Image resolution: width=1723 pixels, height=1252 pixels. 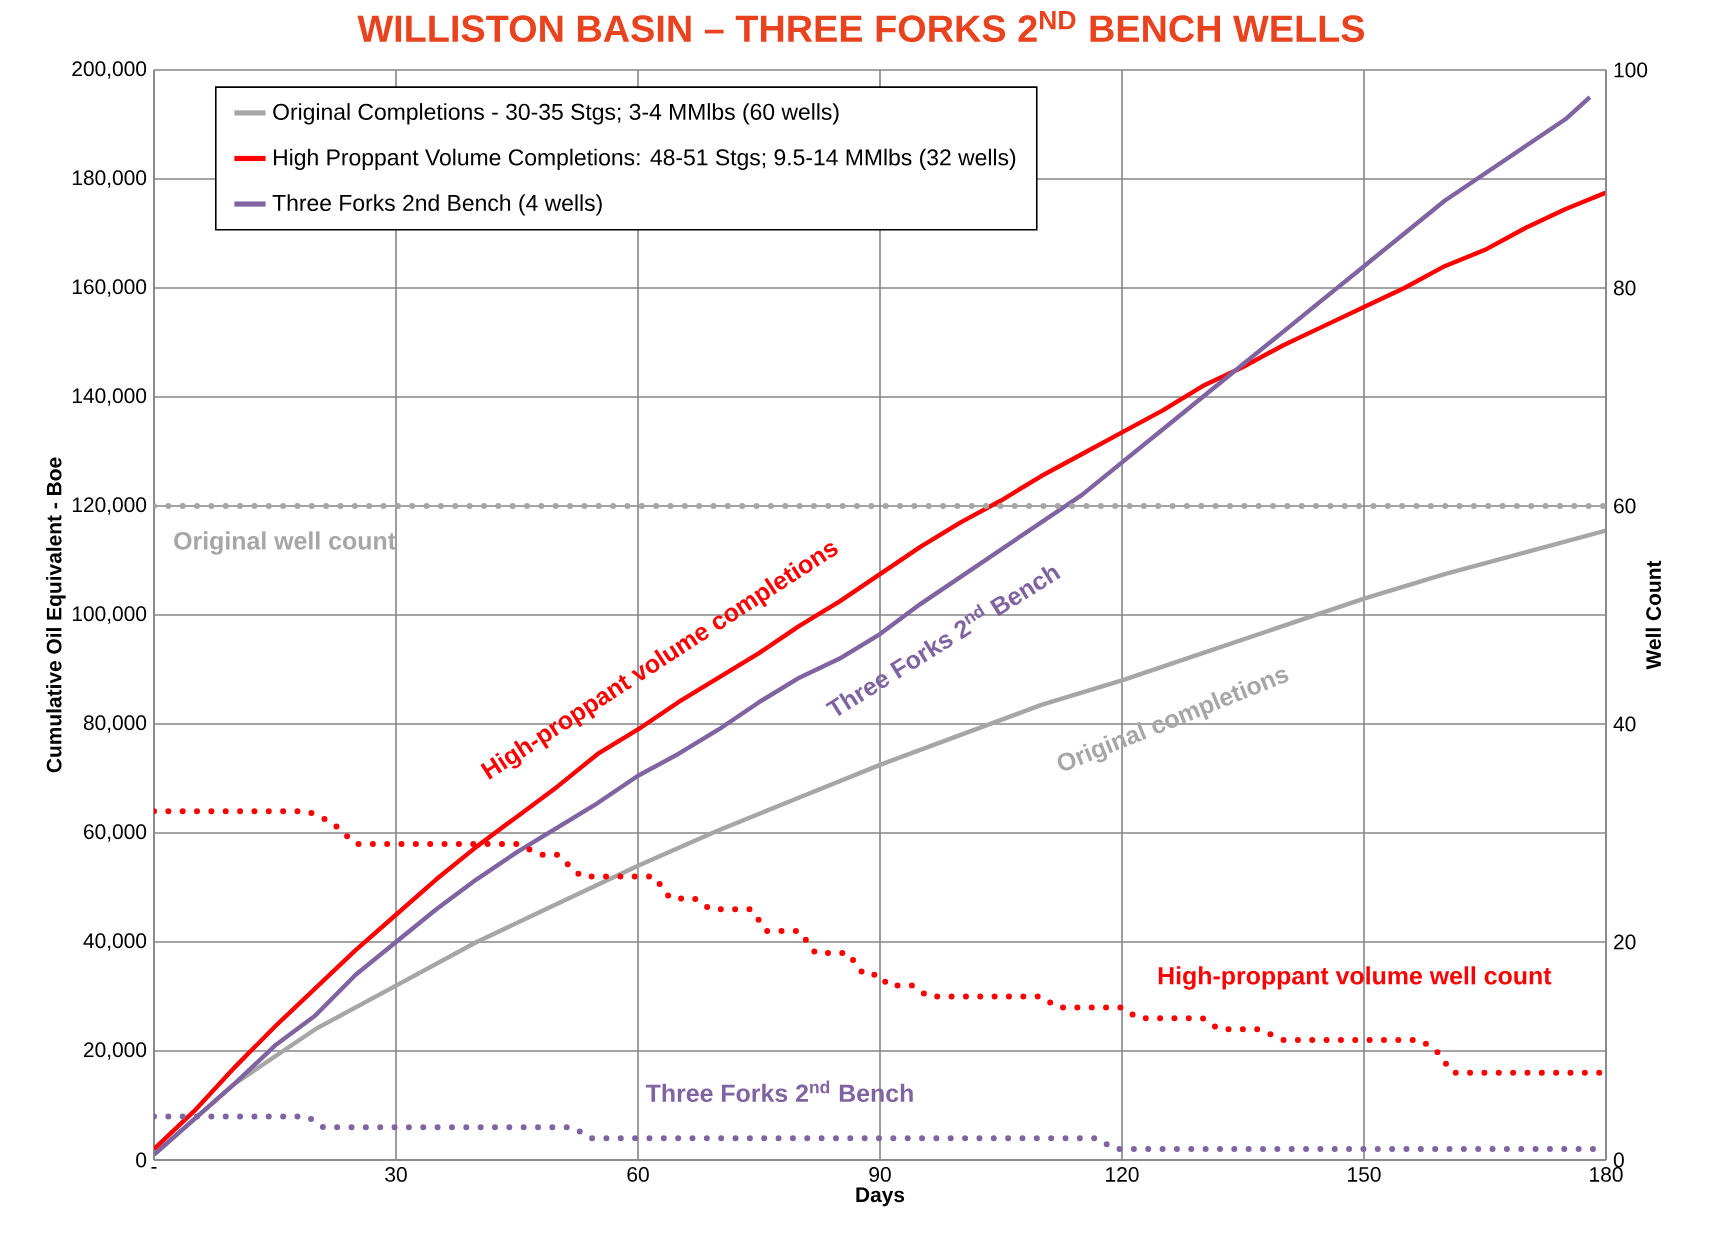 I want to click on y-tick-label: 140,000, so click(x=109, y=397).